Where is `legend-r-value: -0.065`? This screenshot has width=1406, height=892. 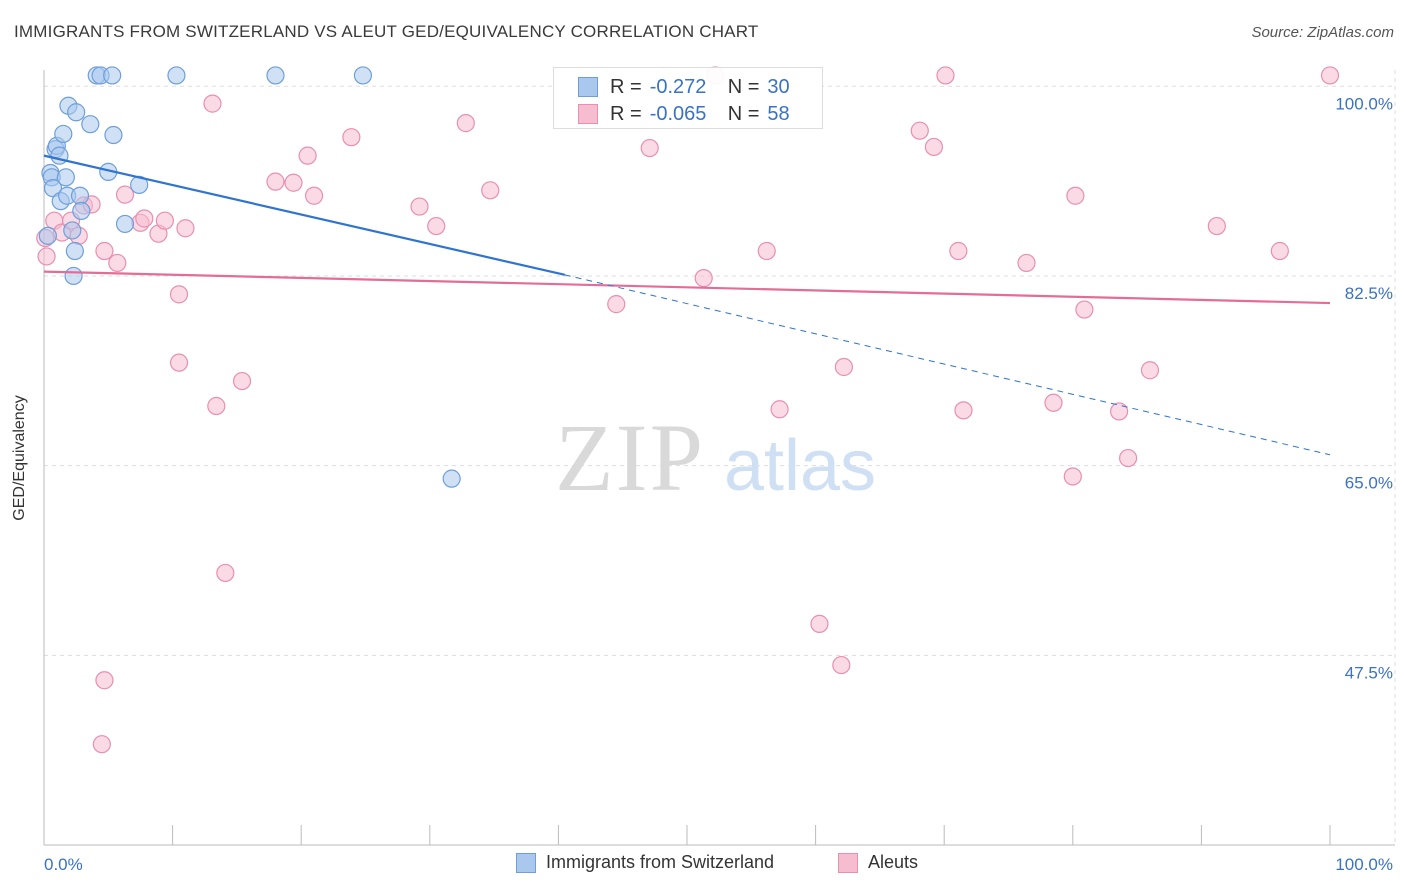
legend-r-value: -0.065 is located at coordinates (678, 113).